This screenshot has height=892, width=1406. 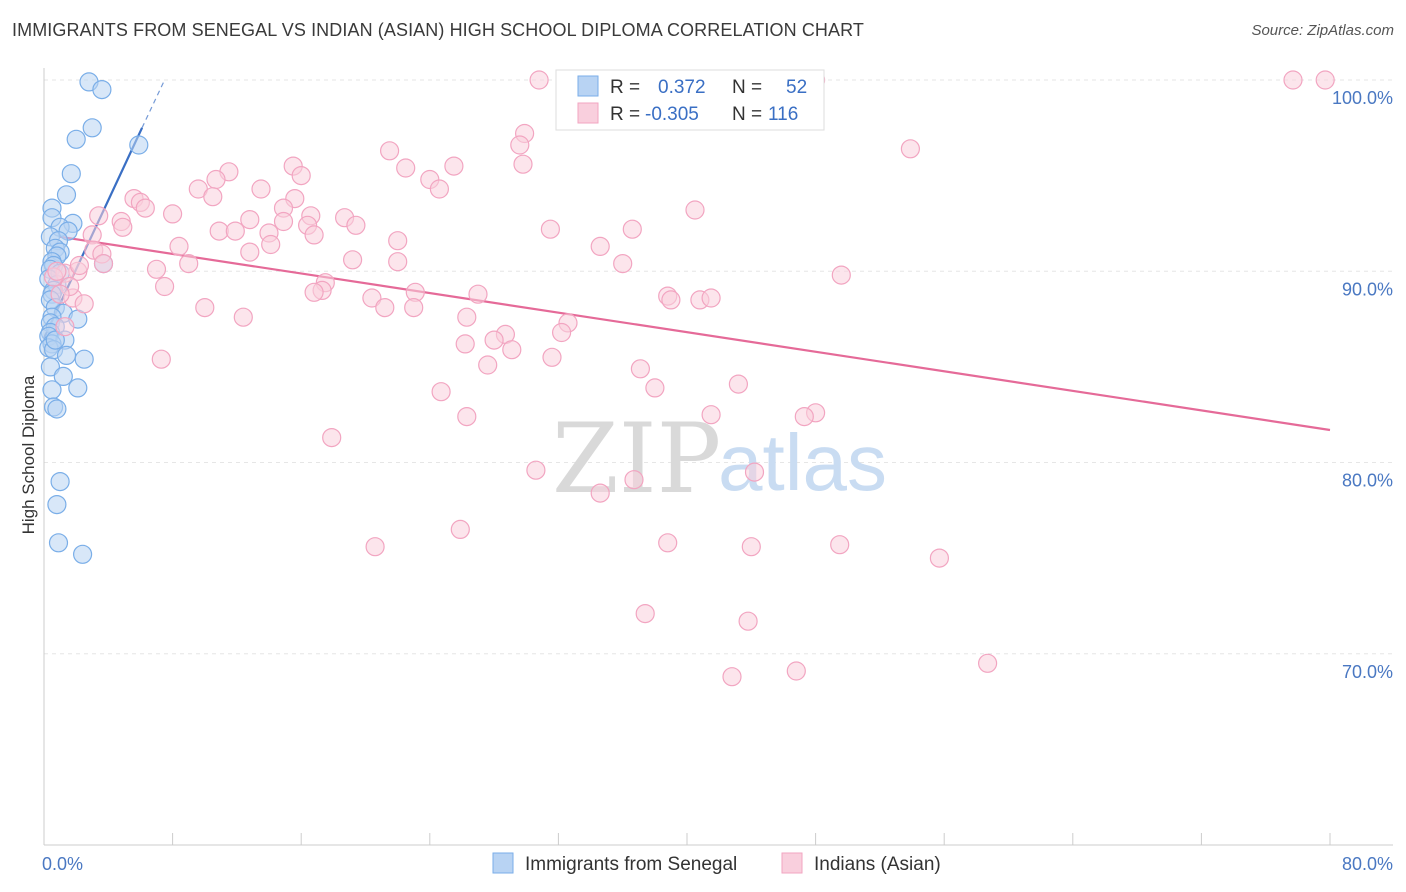 What do you see at coordinates (1367, 289) in the screenshot?
I see `y-tick-label-1: 90.0%` at bounding box center [1367, 289].